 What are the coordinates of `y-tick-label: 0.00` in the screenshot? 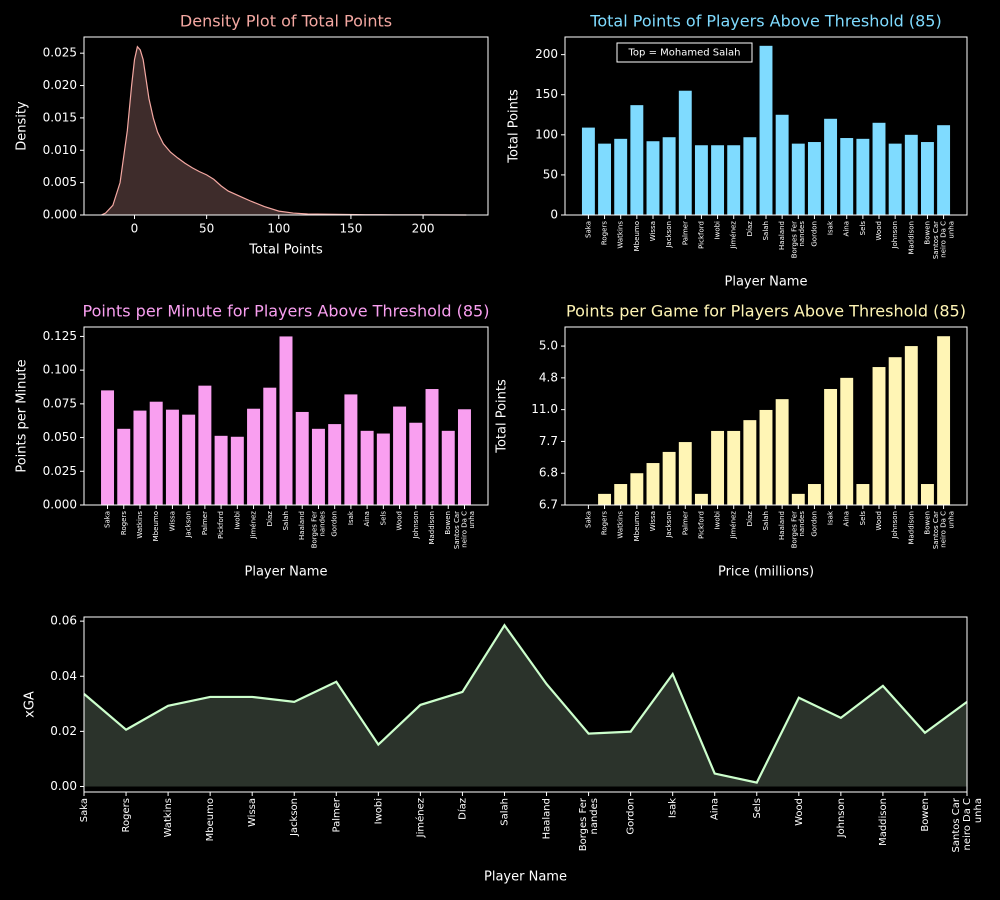 It's located at (63, 786).